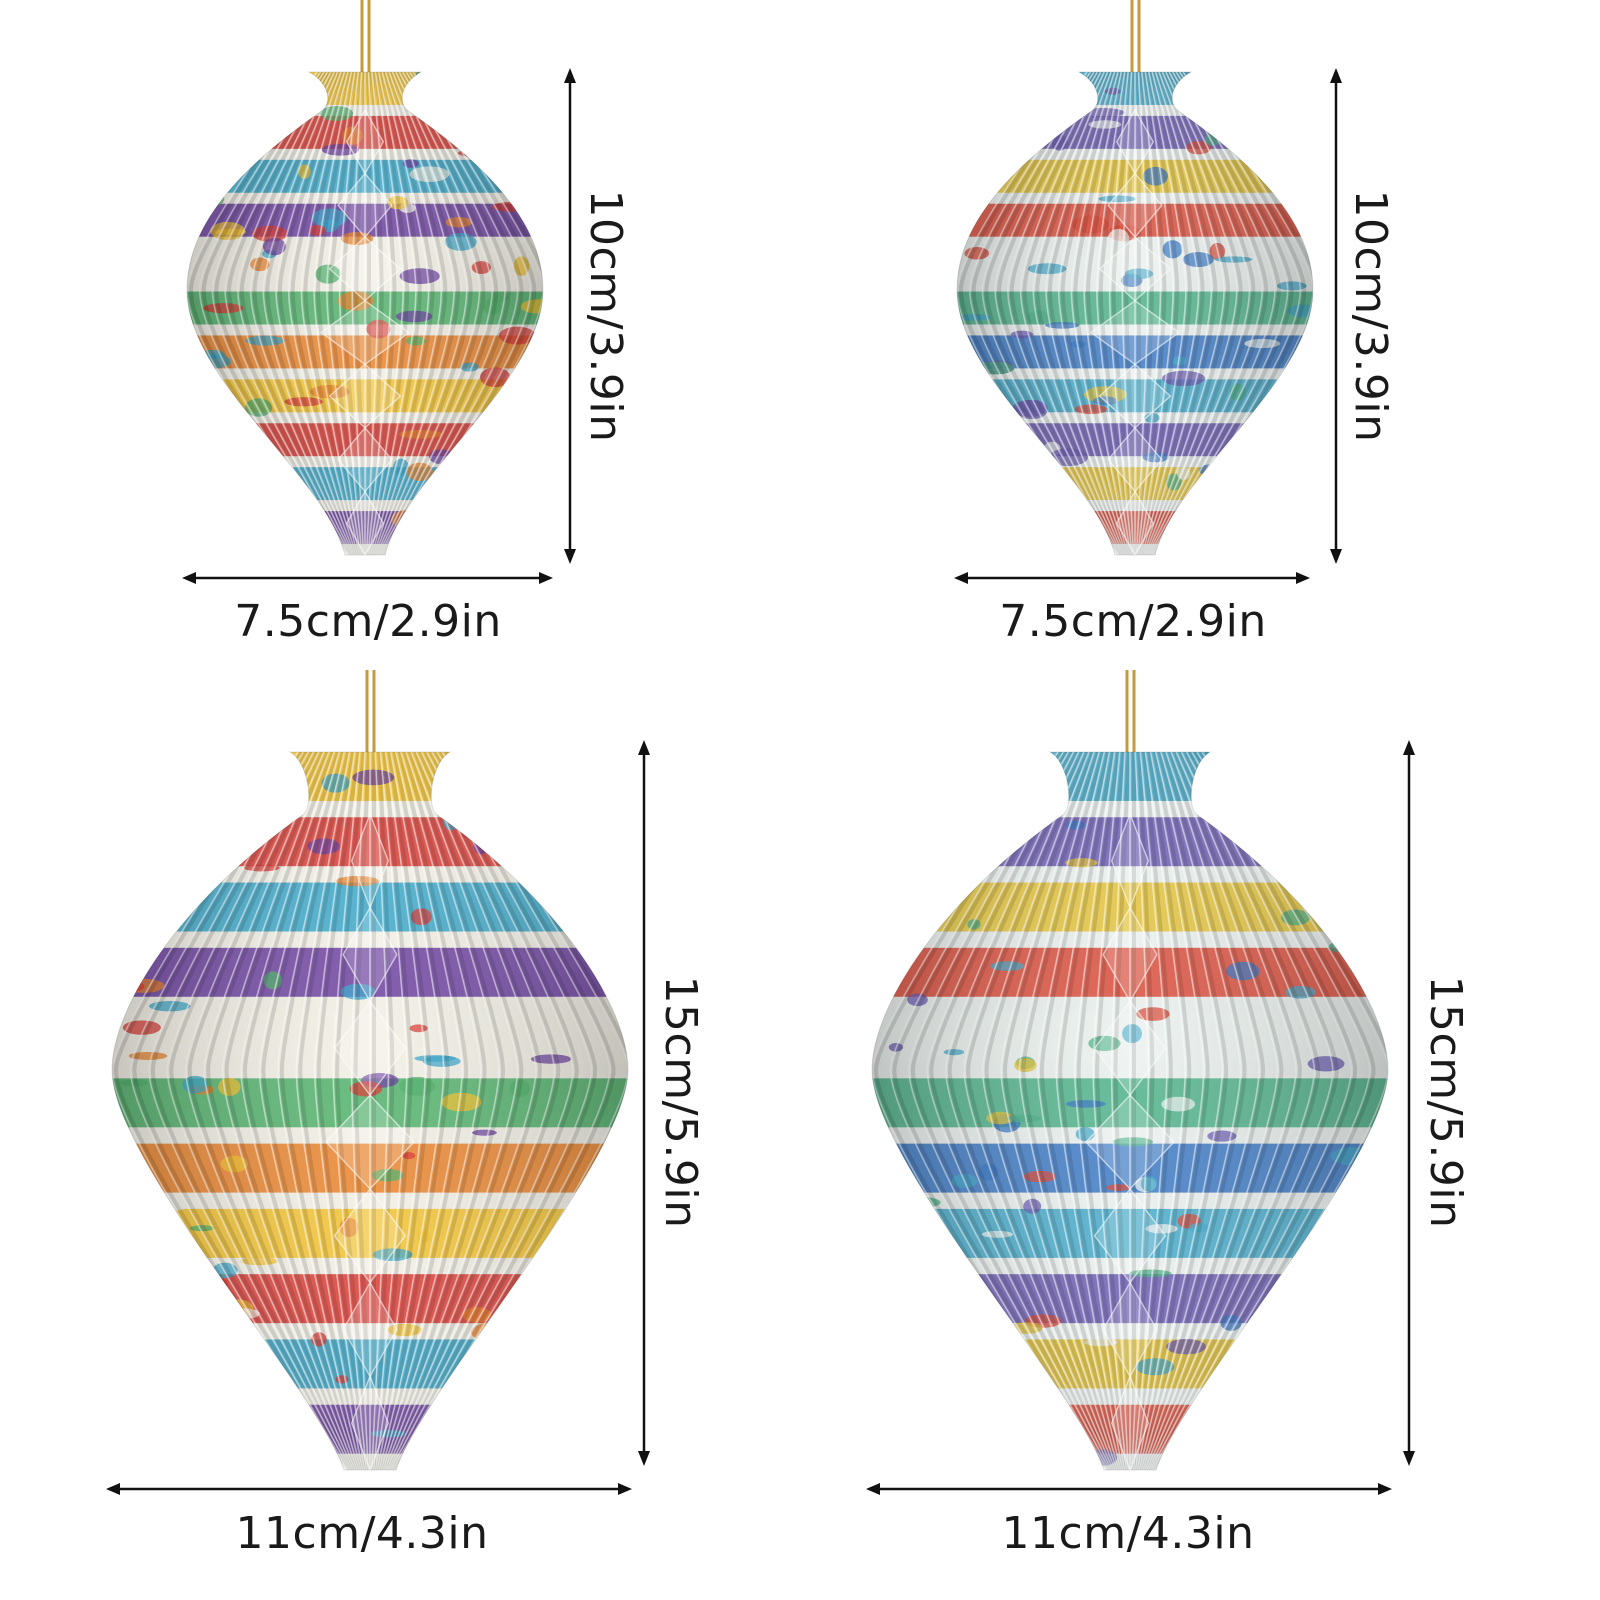 This screenshot has width=1600, height=1600. Describe the element at coordinates (368, 621) in the screenshot. I see `width-label-1: 7.5cm/2.9in` at that location.